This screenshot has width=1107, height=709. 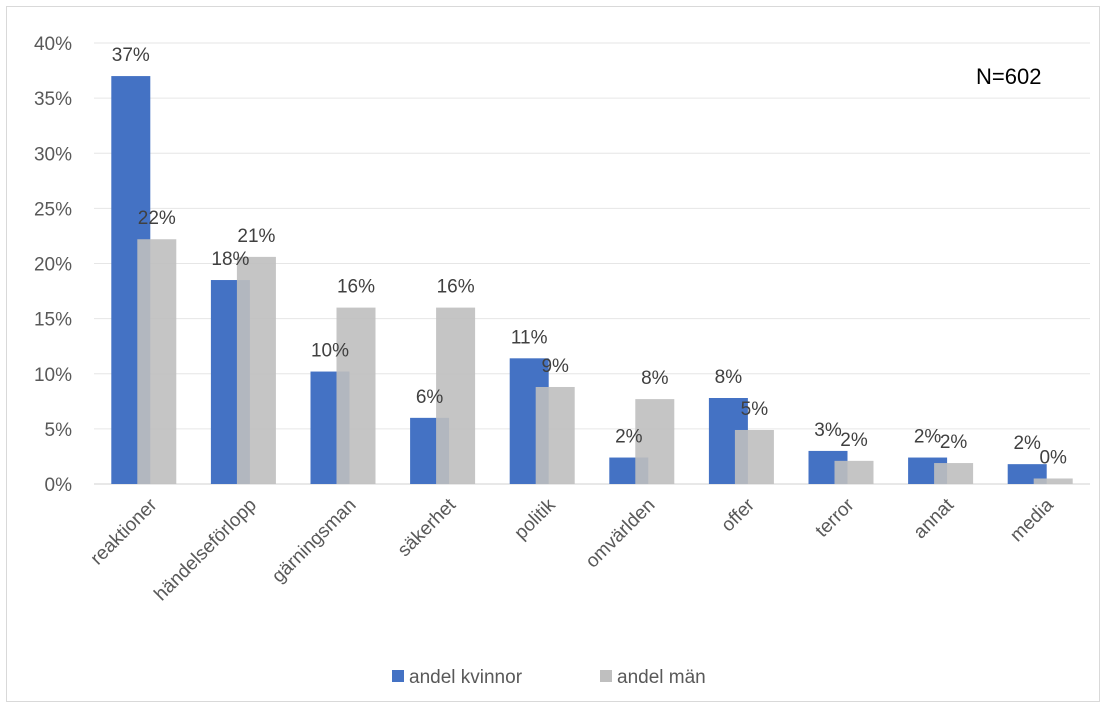 What do you see at coordinates (53, 44) in the screenshot?
I see `y-tick-label: 40%` at bounding box center [53, 44].